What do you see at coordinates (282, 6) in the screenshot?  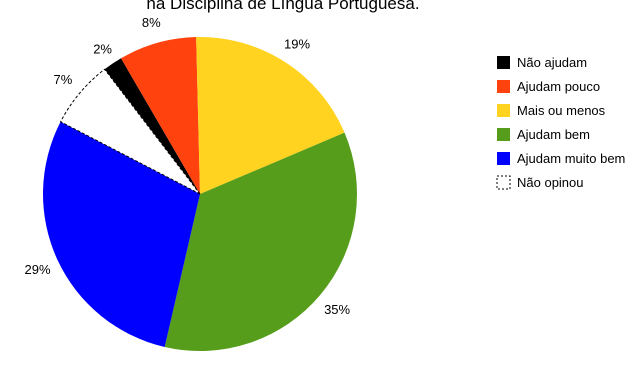 I see `chart-title: na Disciplina de Língua Portuguesa.` at bounding box center [282, 6].